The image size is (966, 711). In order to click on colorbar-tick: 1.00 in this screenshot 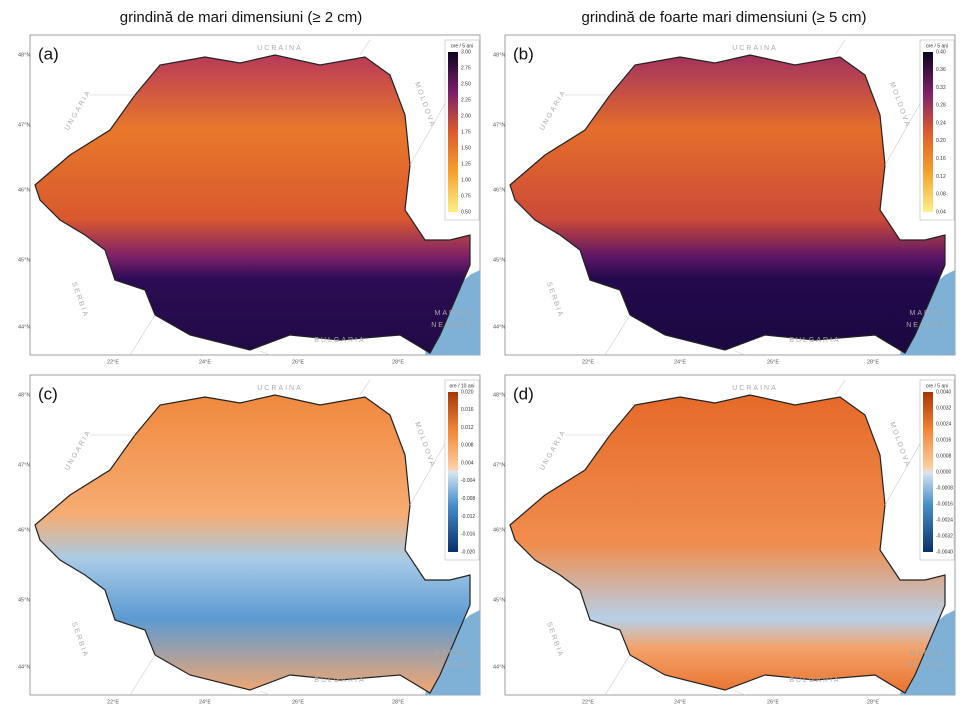, I will do `click(466, 180)`.